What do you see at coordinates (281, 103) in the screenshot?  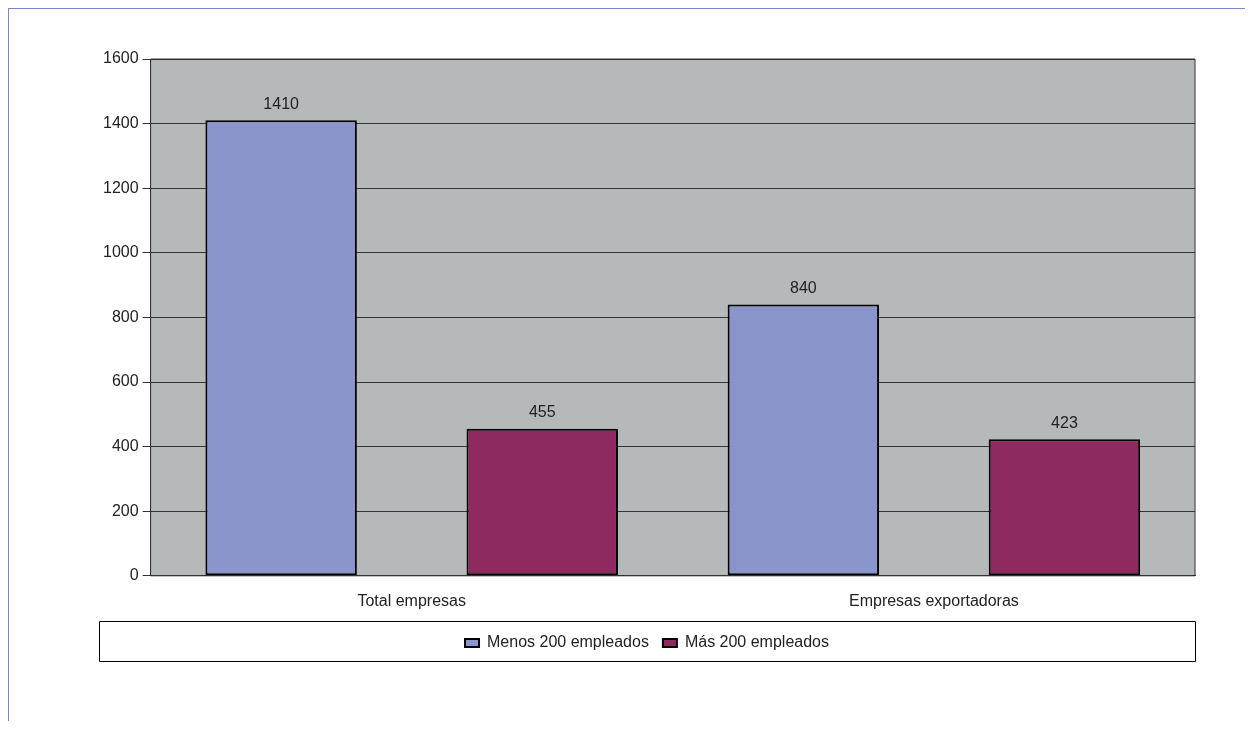 I see `data-label: 1410` at bounding box center [281, 103].